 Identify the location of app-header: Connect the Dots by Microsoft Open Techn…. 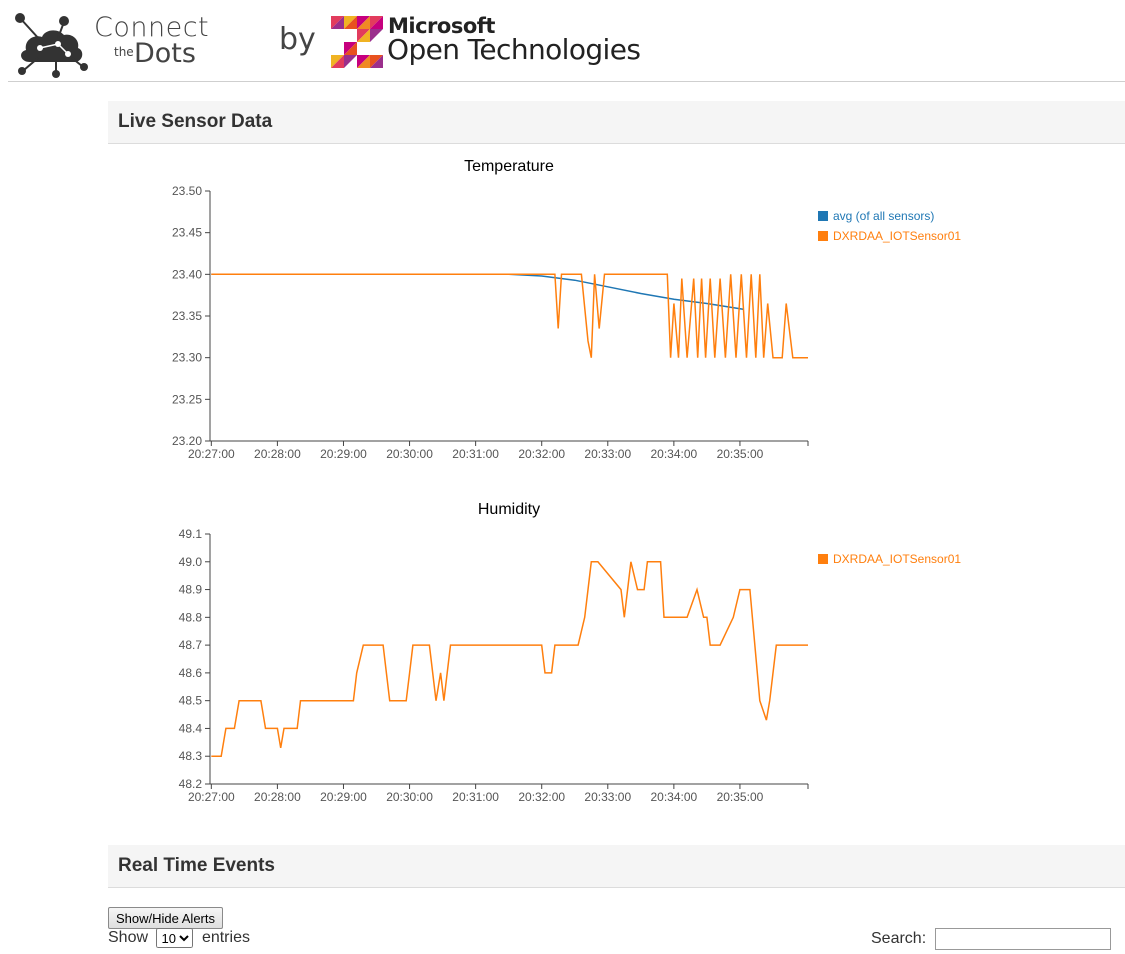
(562, 41).